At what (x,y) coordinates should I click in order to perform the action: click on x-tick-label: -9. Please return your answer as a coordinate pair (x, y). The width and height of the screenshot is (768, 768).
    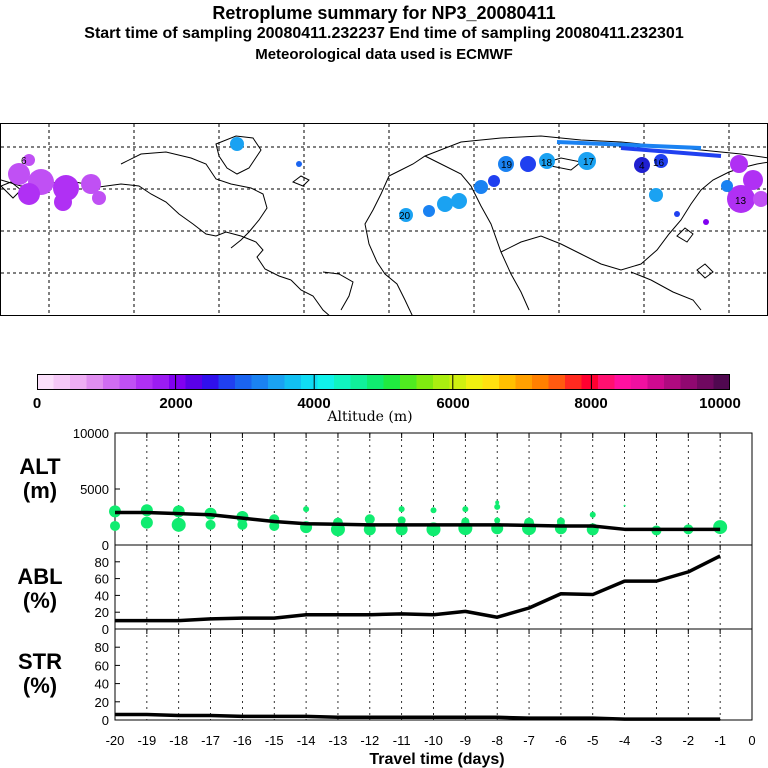
    Looking at the image, I should click on (466, 740).